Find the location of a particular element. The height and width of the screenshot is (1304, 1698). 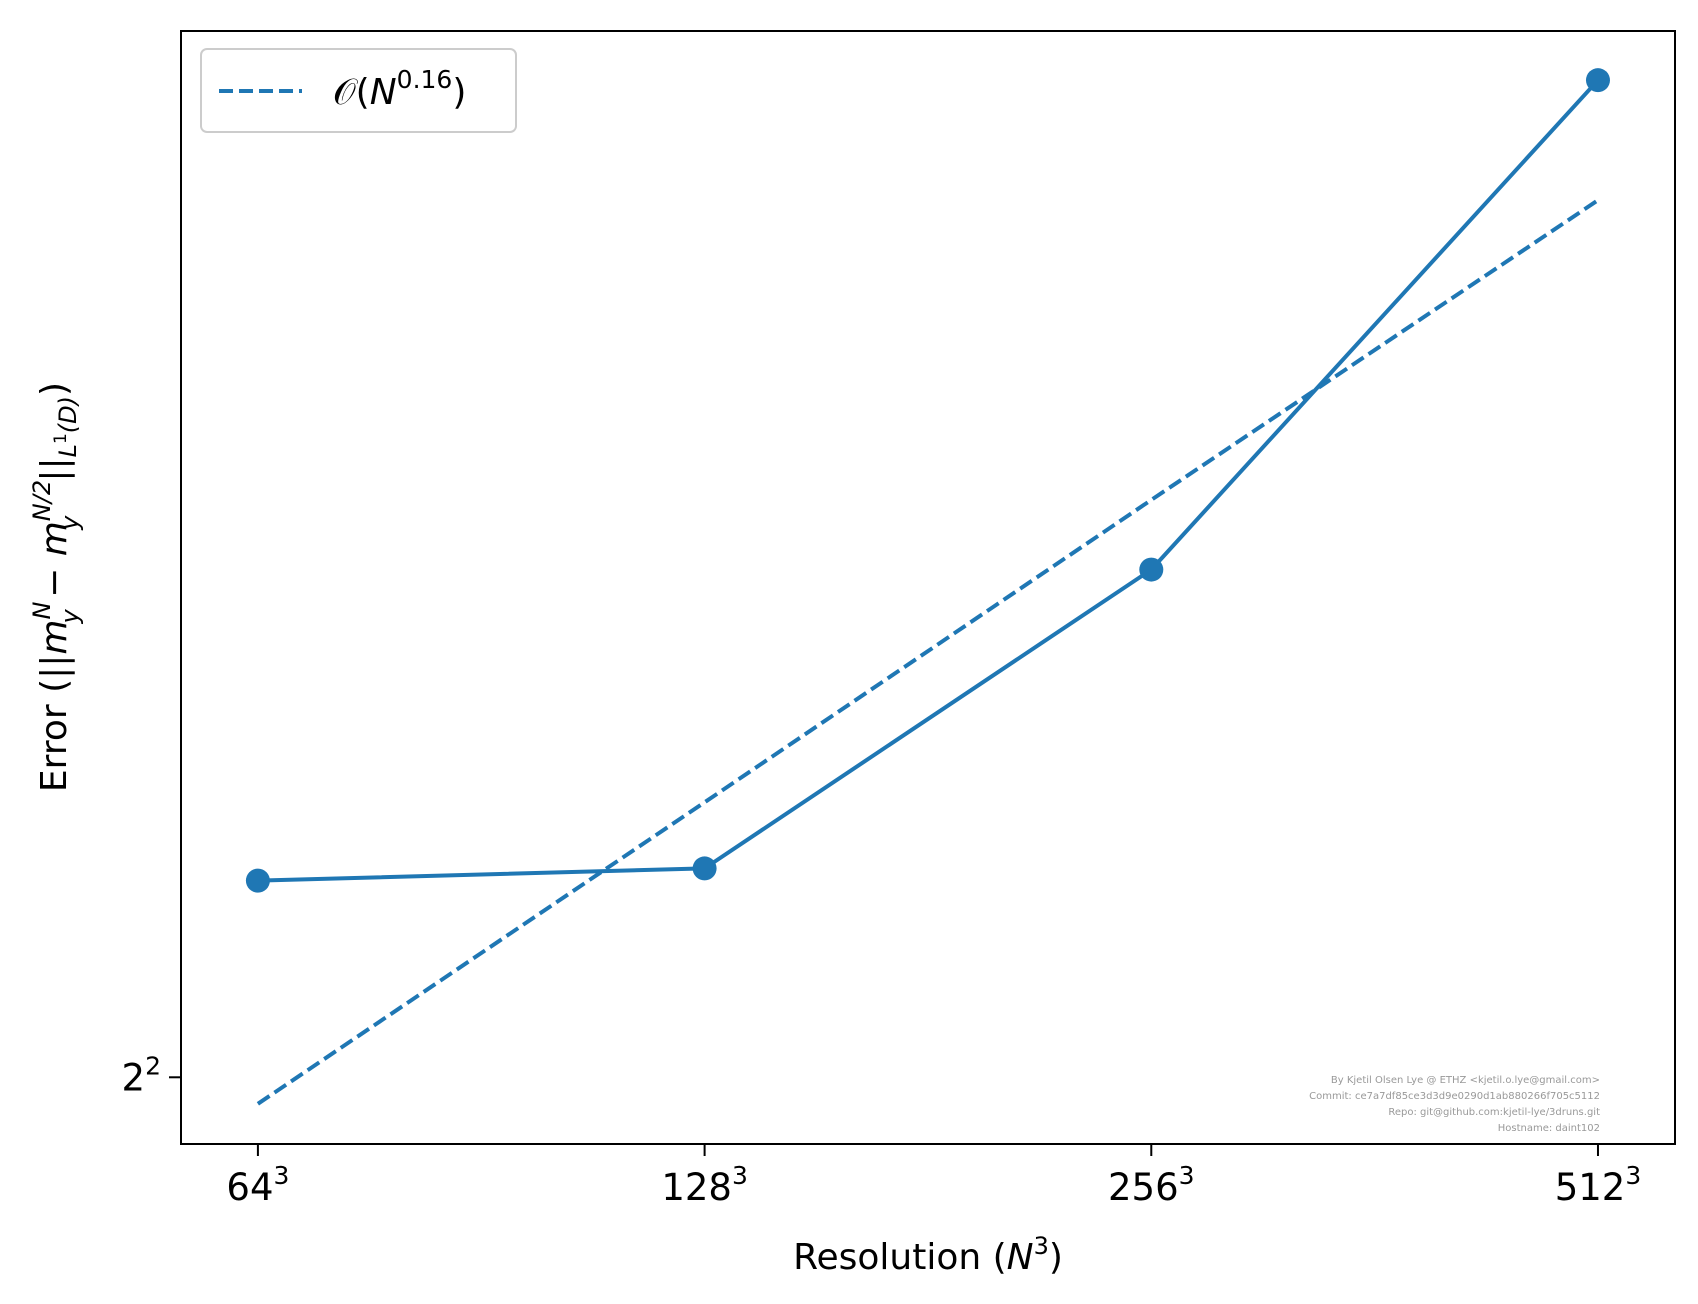

y-axis-label: Error (||mNy − mN/2y||L1(D)) is located at coordinates (56, 587).